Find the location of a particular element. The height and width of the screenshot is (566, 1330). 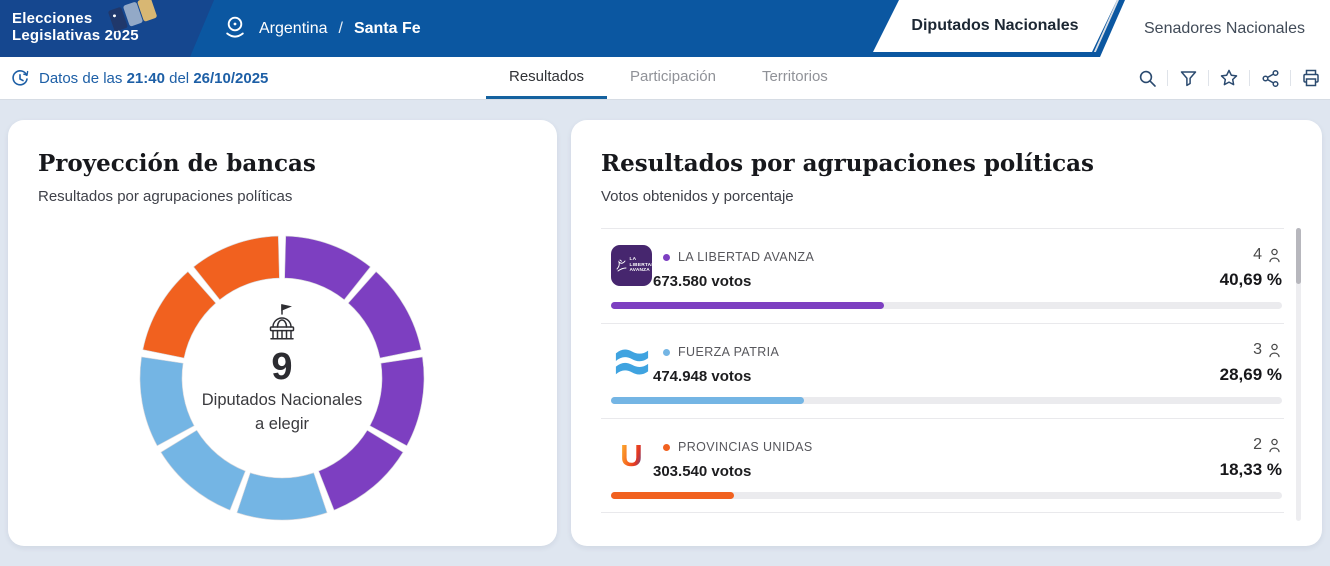

breadcrumb-province: Santa Fe is located at coordinates (387, 28).